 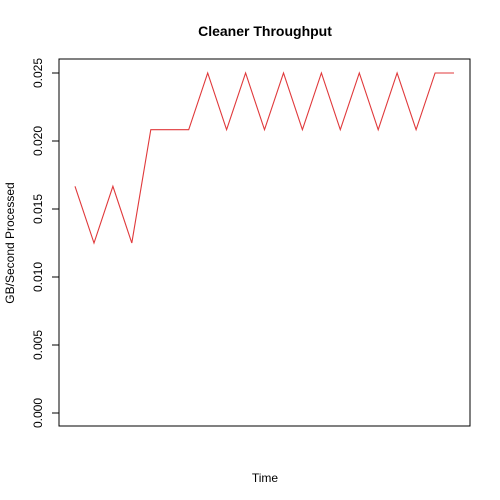 I want to click on y-tick-label: 0.005, so click(x=38, y=345).